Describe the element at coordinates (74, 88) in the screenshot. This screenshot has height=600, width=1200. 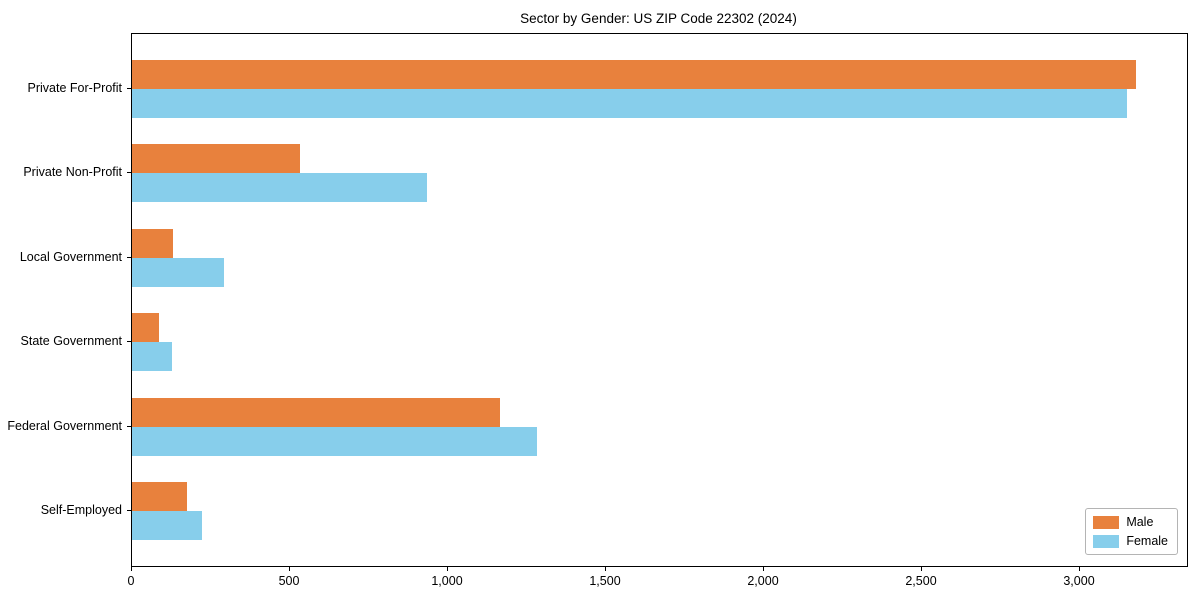
I see `y-tick-label: Private For-Profit` at that location.